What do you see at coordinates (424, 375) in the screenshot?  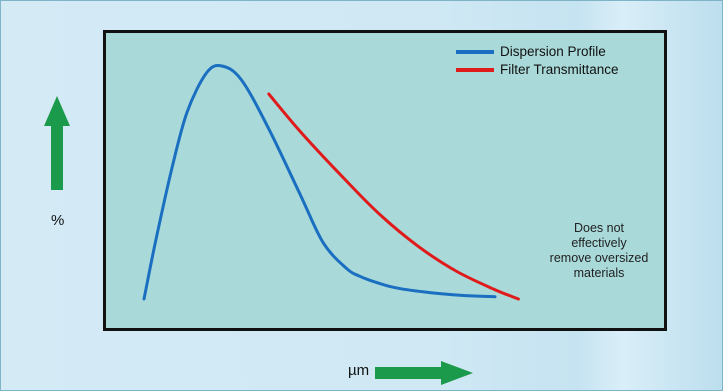 I see `right-arrow-icon` at bounding box center [424, 375].